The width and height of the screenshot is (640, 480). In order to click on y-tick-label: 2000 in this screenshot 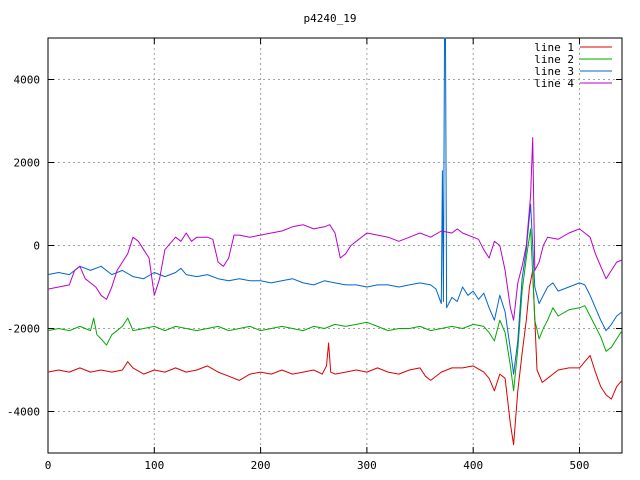, I will do `click(27, 163)`.